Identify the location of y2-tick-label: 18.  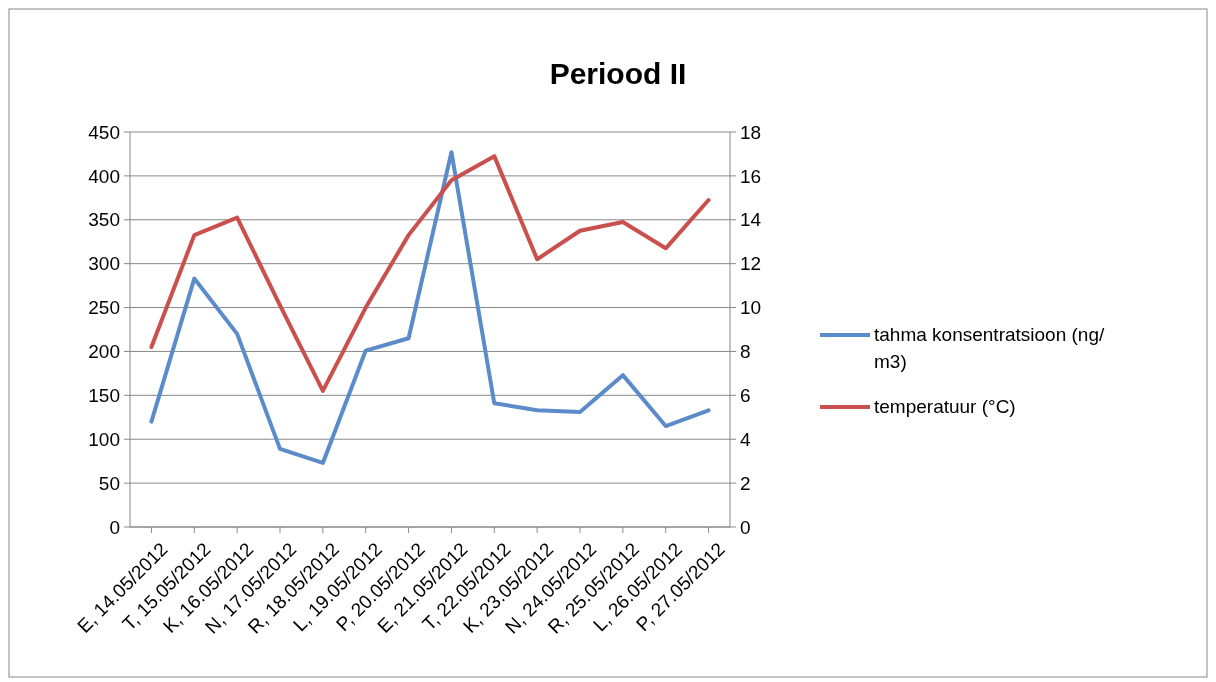
(751, 132).